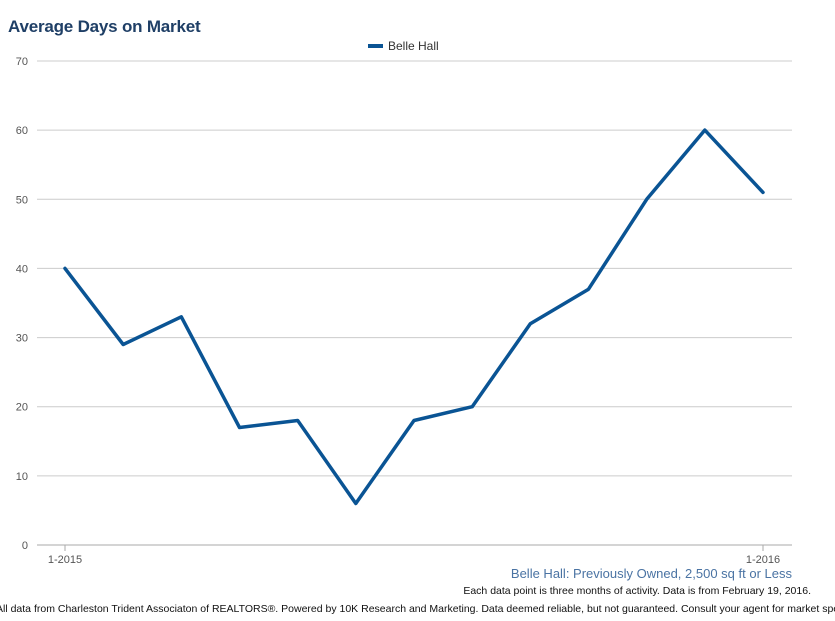 This screenshot has height=621, width=835. What do you see at coordinates (22, 477) in the screenshot?
I see `y-tick-label: 10` at bounding box center [22, 477].